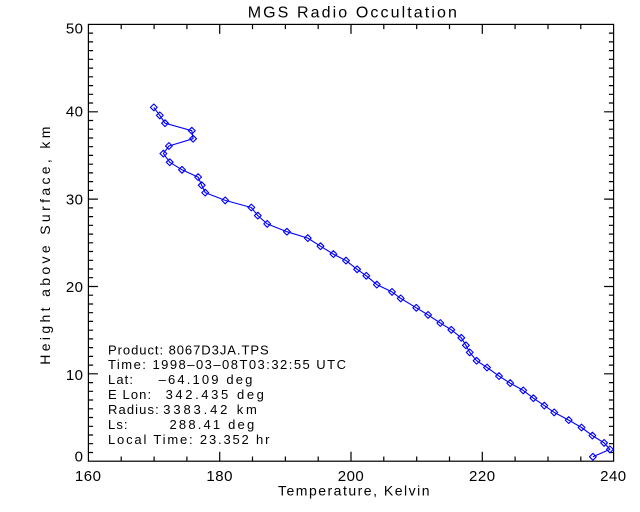  I want to click on svg-text: Time: 1998–03–08T03:32:55 UTC, so click(227, 364).